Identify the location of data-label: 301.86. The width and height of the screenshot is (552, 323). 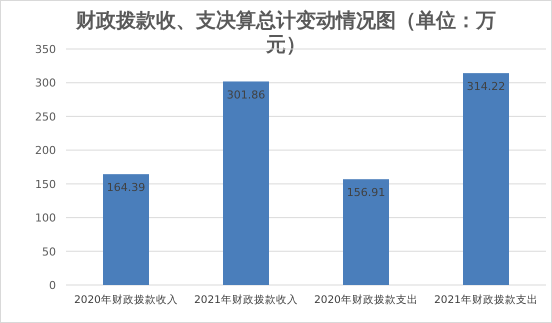
(246, 95).